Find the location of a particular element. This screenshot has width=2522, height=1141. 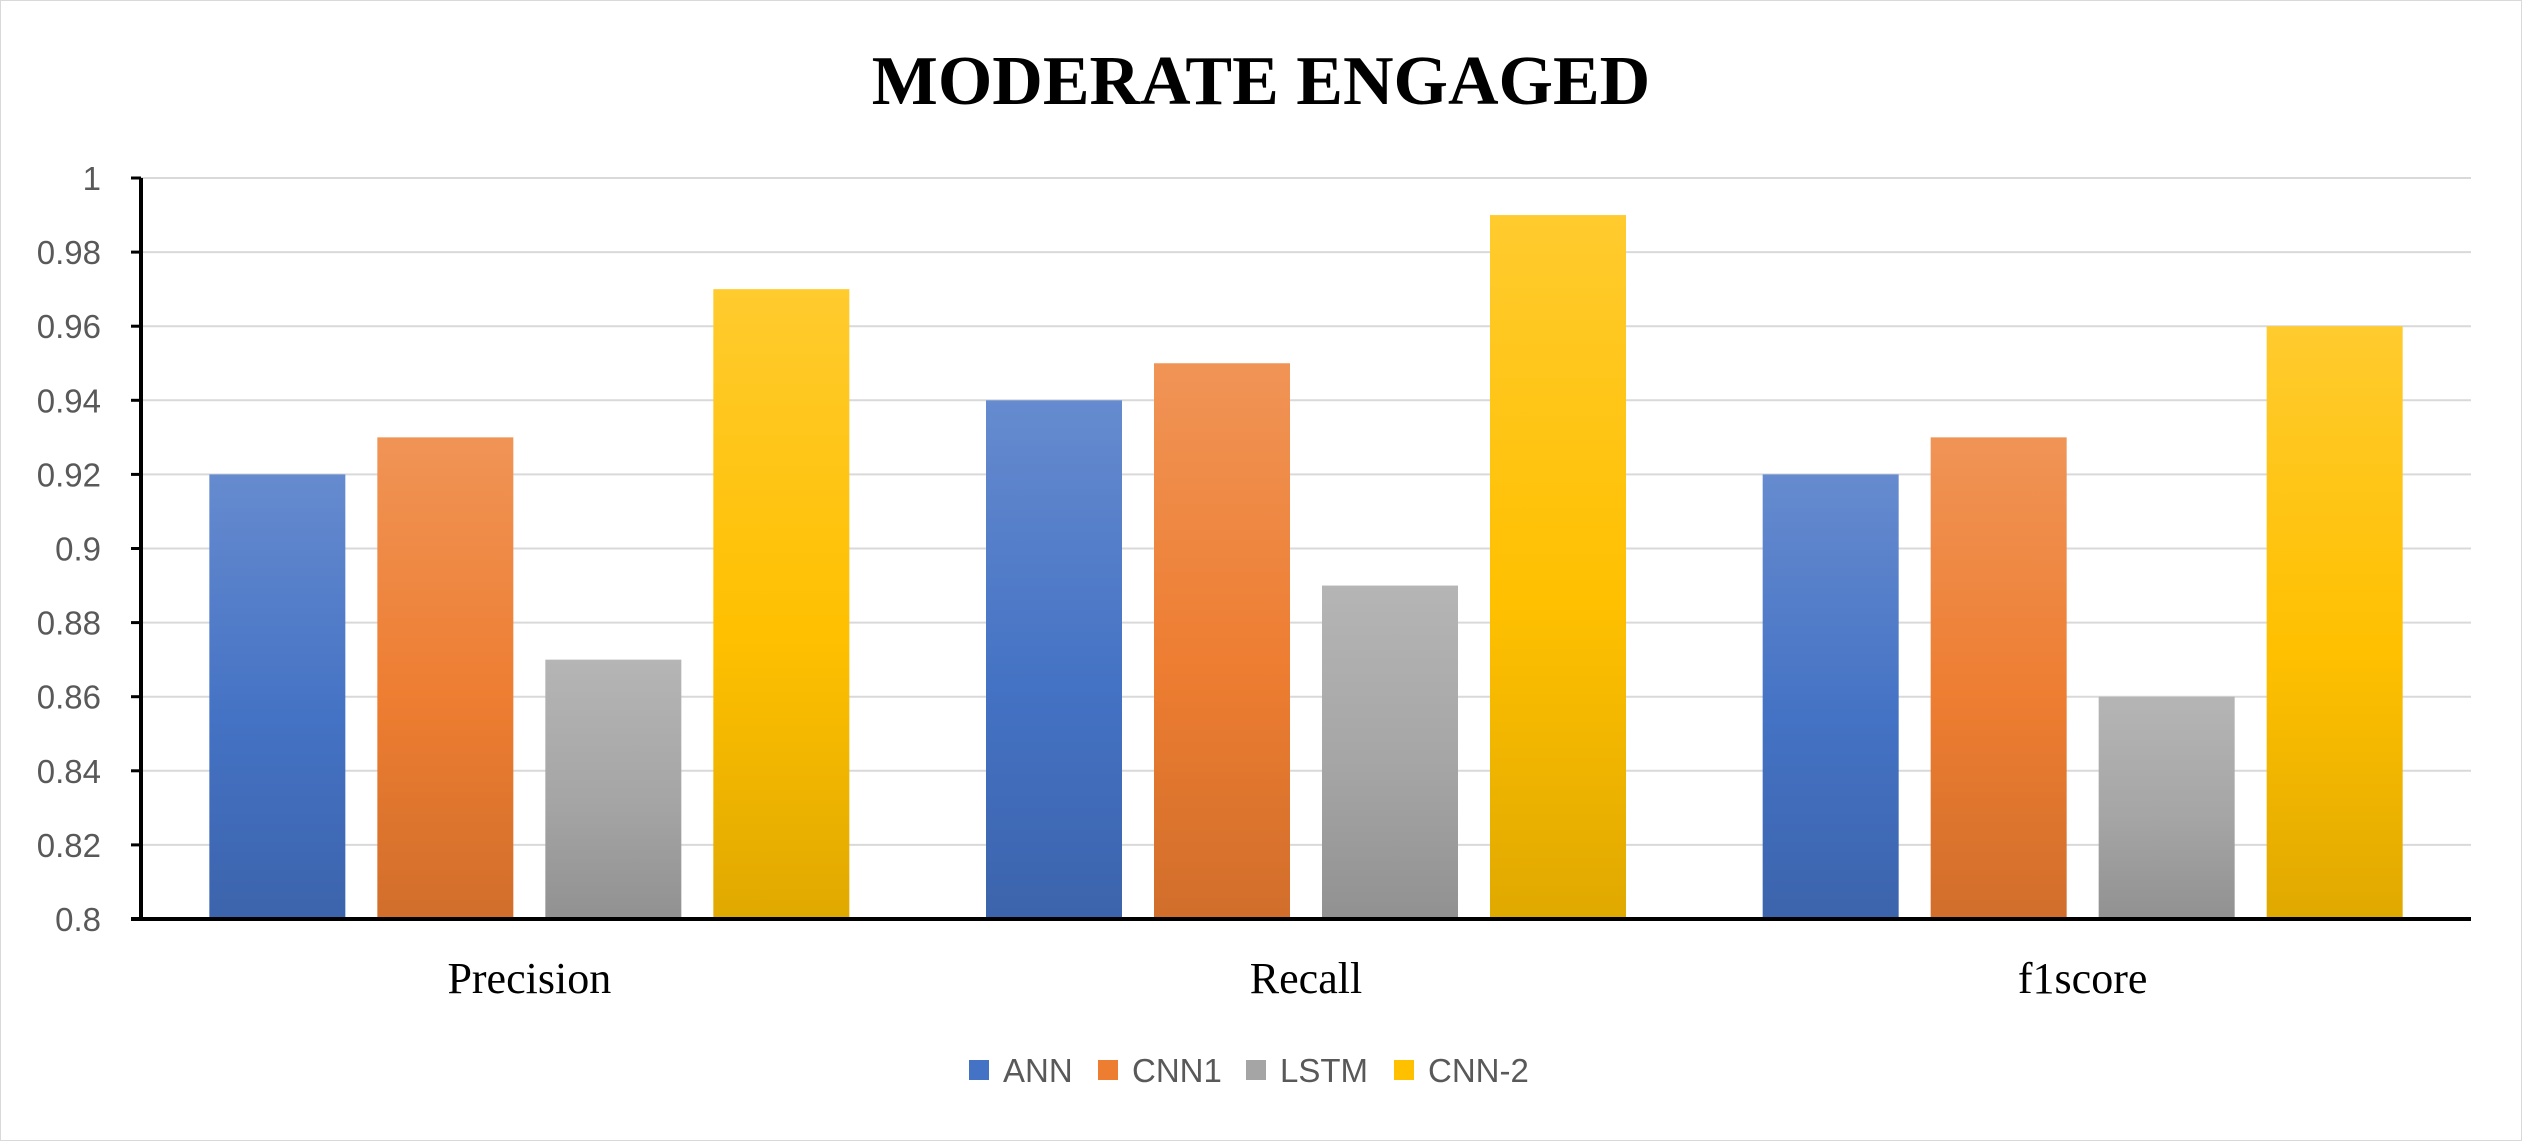

x-tick-label-recall: Recall is located at coordinates (1306, 978).